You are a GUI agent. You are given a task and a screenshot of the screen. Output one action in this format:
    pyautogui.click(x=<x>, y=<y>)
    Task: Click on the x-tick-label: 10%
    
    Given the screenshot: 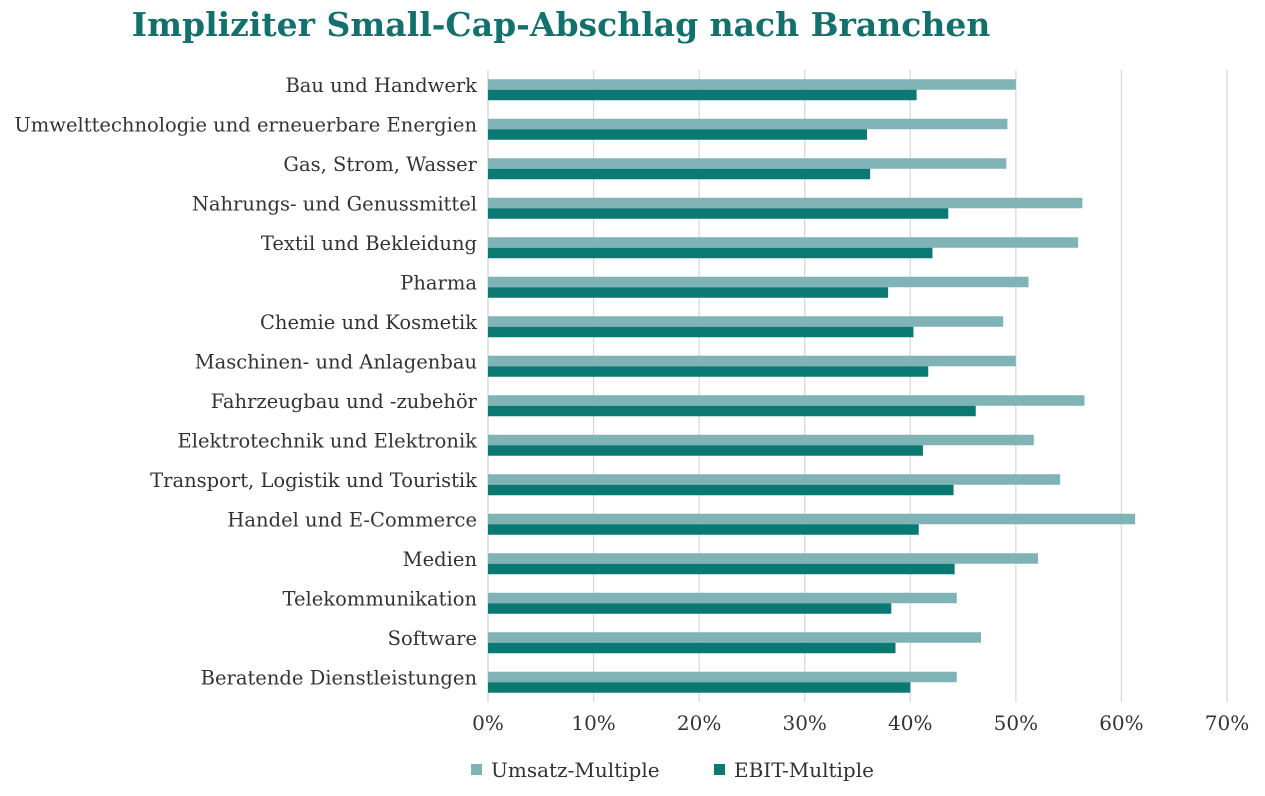 What is the action you would take?
    pyautogui.click(x=593, y=723)
    